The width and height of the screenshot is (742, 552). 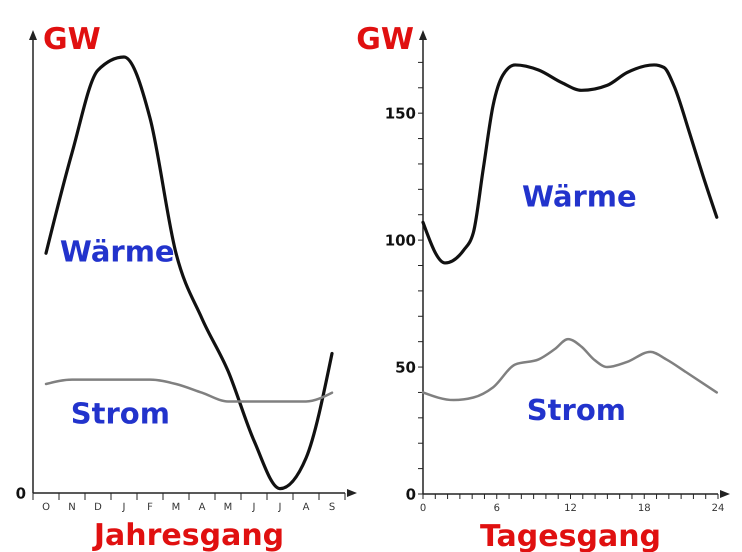 What do you see at coordinates (150, 507) in the screenshot?
I see `x-tick-label: F` at bounding box center [150, 507].